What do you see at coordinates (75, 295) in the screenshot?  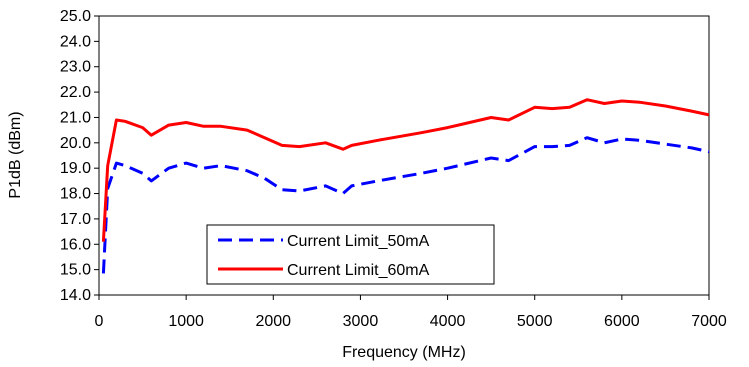 I see `y-tick-label: 14.0` at bounding box center [75, 295].